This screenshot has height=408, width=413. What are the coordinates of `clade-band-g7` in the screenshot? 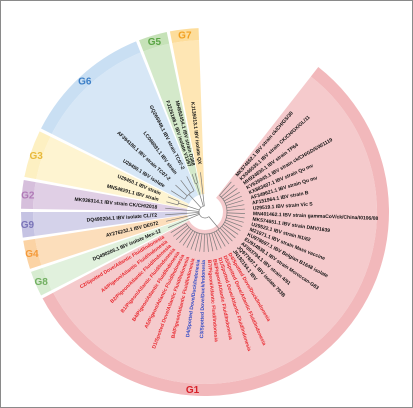 It's located at (184, 36).